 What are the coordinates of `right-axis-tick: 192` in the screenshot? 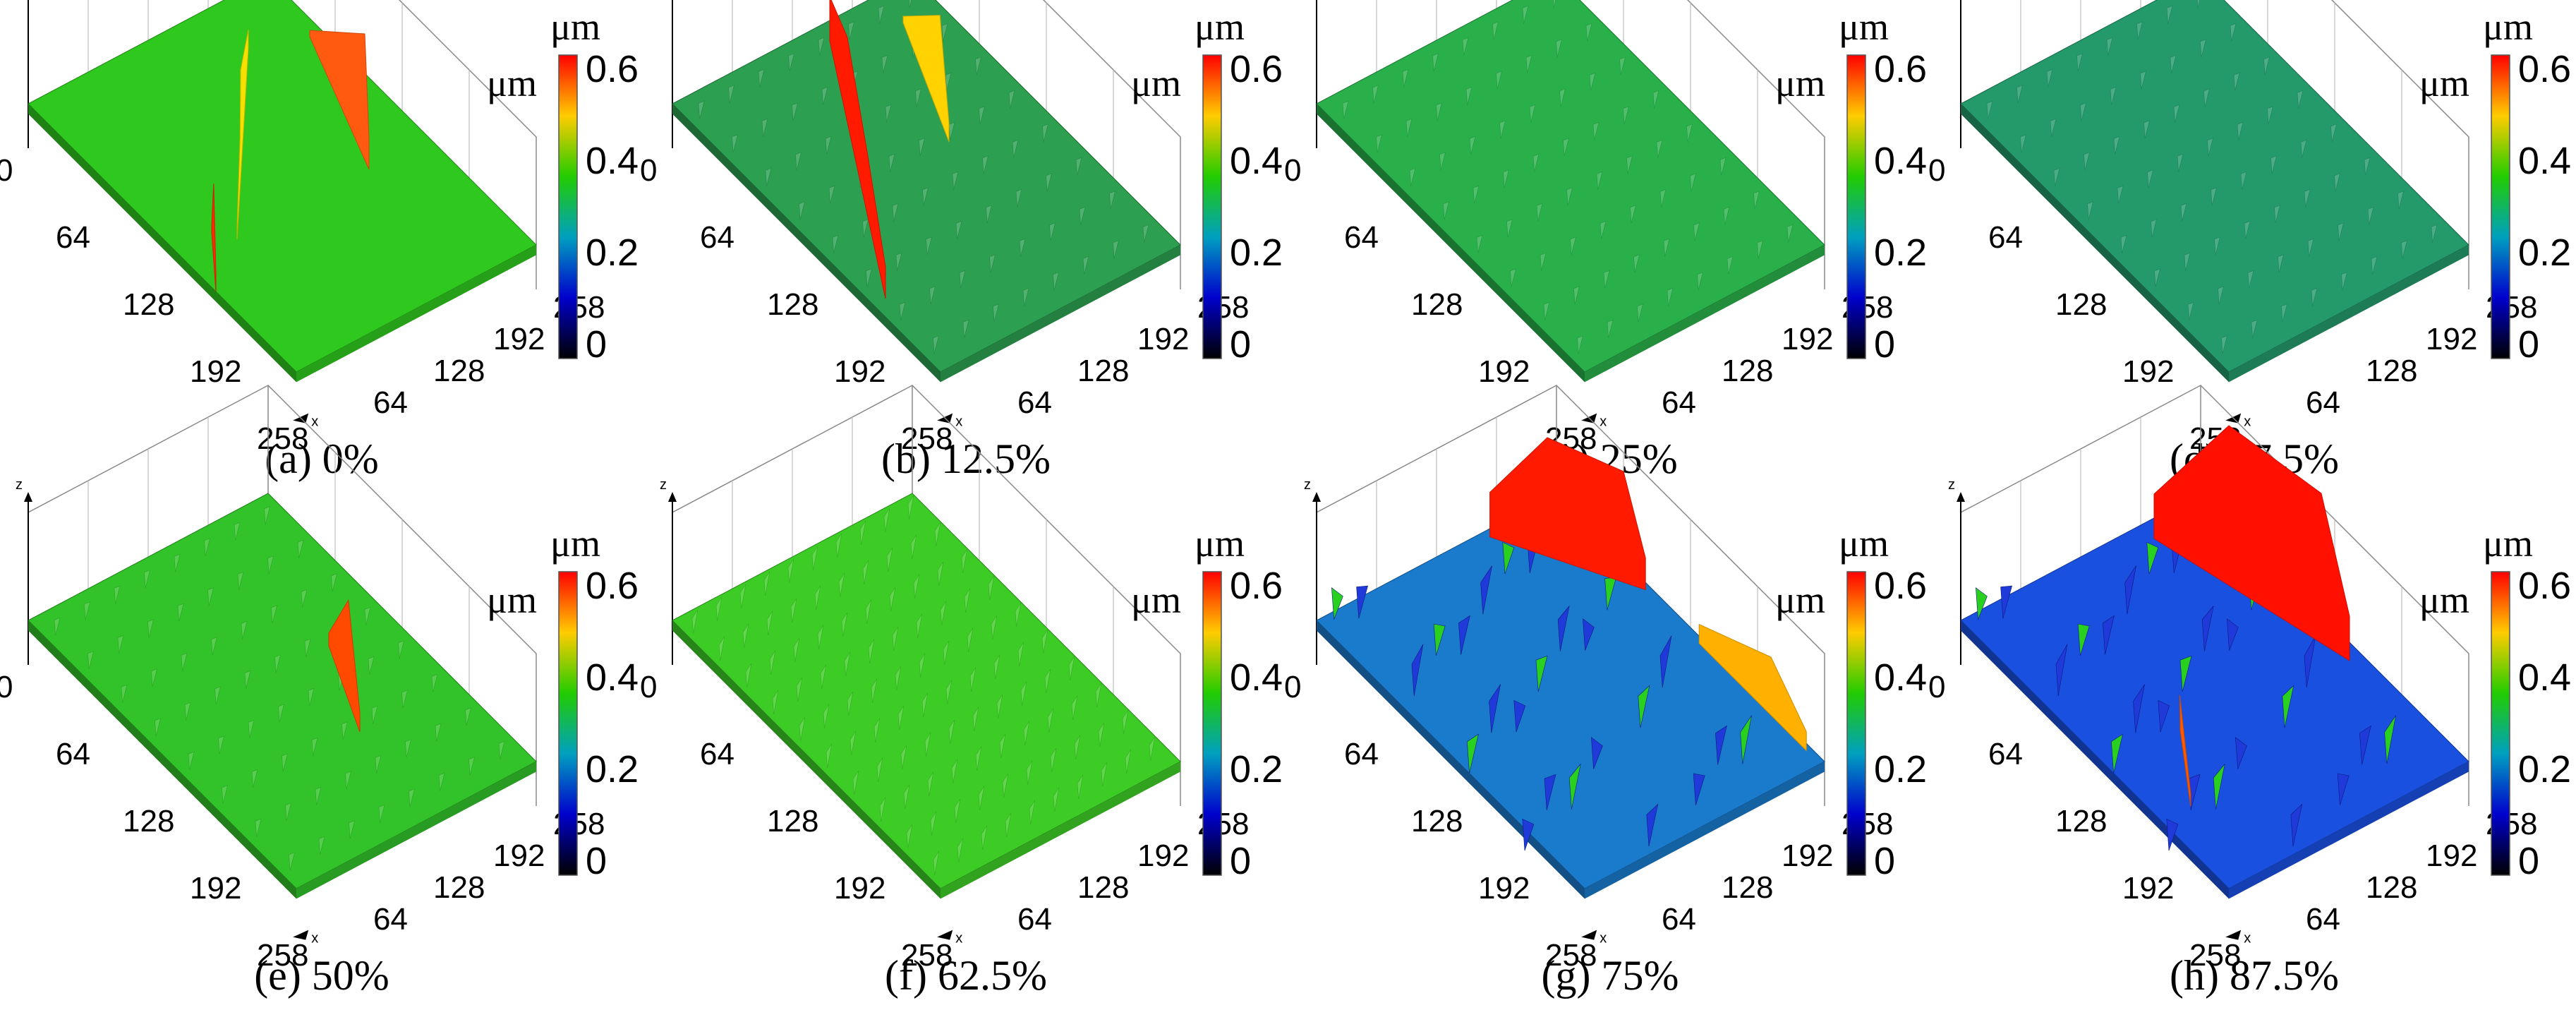 It's located at (519, 855).